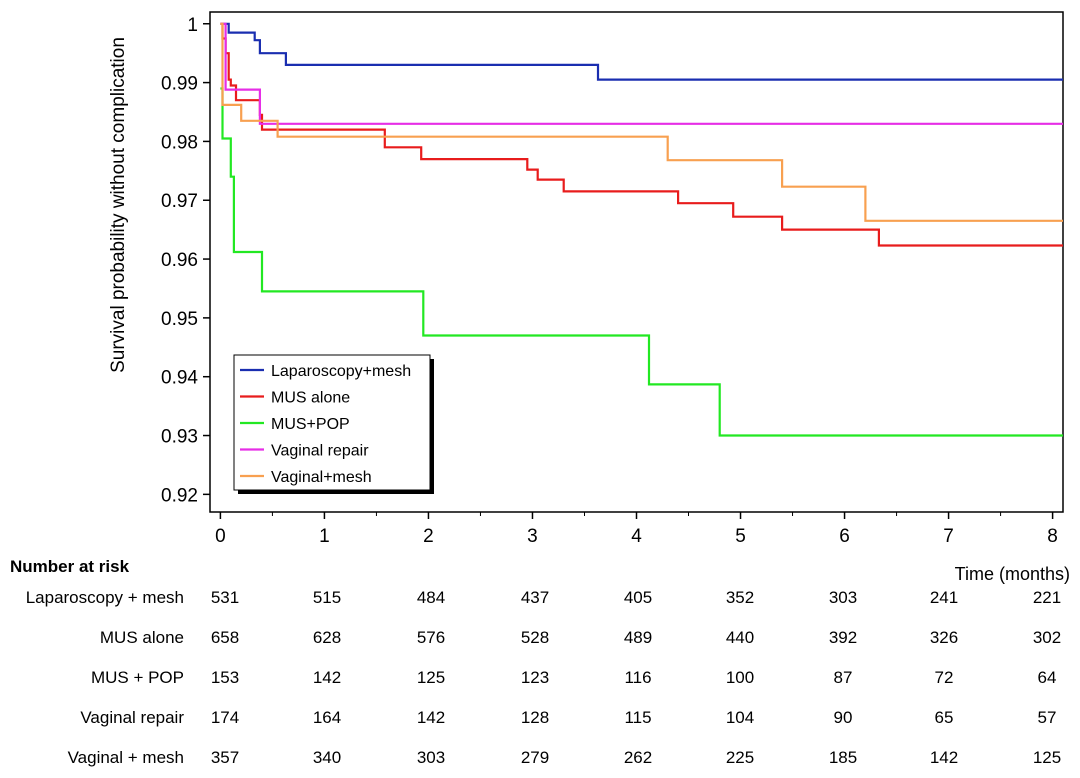  I want to click on risk-cell: 279, so click(535, 757).